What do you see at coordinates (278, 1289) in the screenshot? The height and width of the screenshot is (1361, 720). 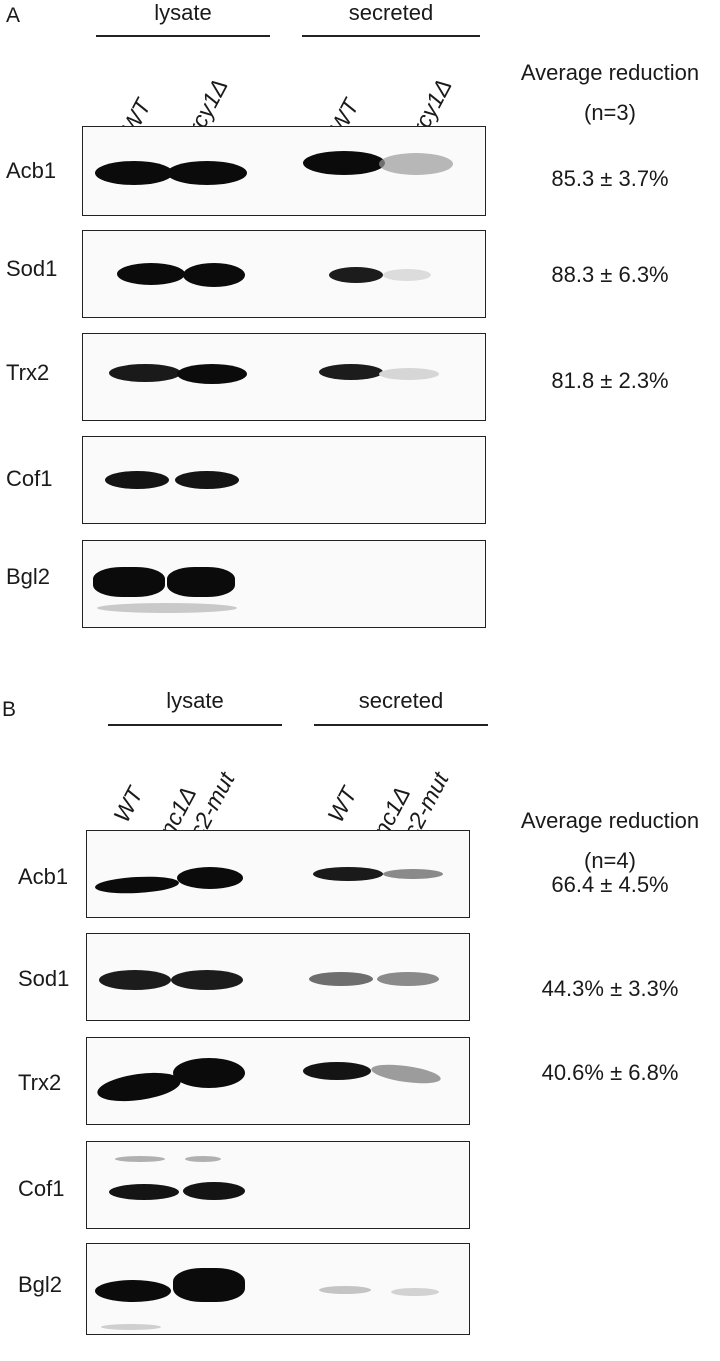 I see `panel-b-blot-bgl2` at bounding box center [278, 1289].